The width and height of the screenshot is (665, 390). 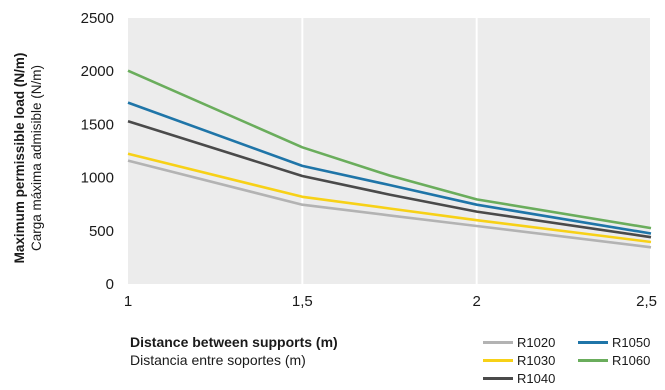 I want to click on x-axis-label-es: Distancia entre soportes (m), so click(x=218, y=360).